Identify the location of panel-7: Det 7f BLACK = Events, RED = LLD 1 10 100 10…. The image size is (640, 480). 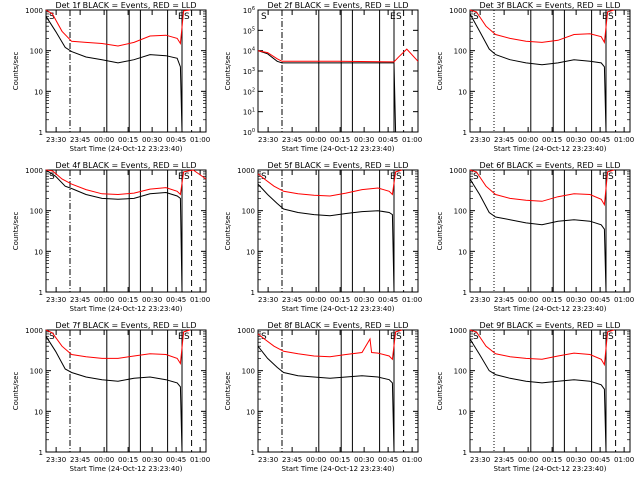
(111, 397).